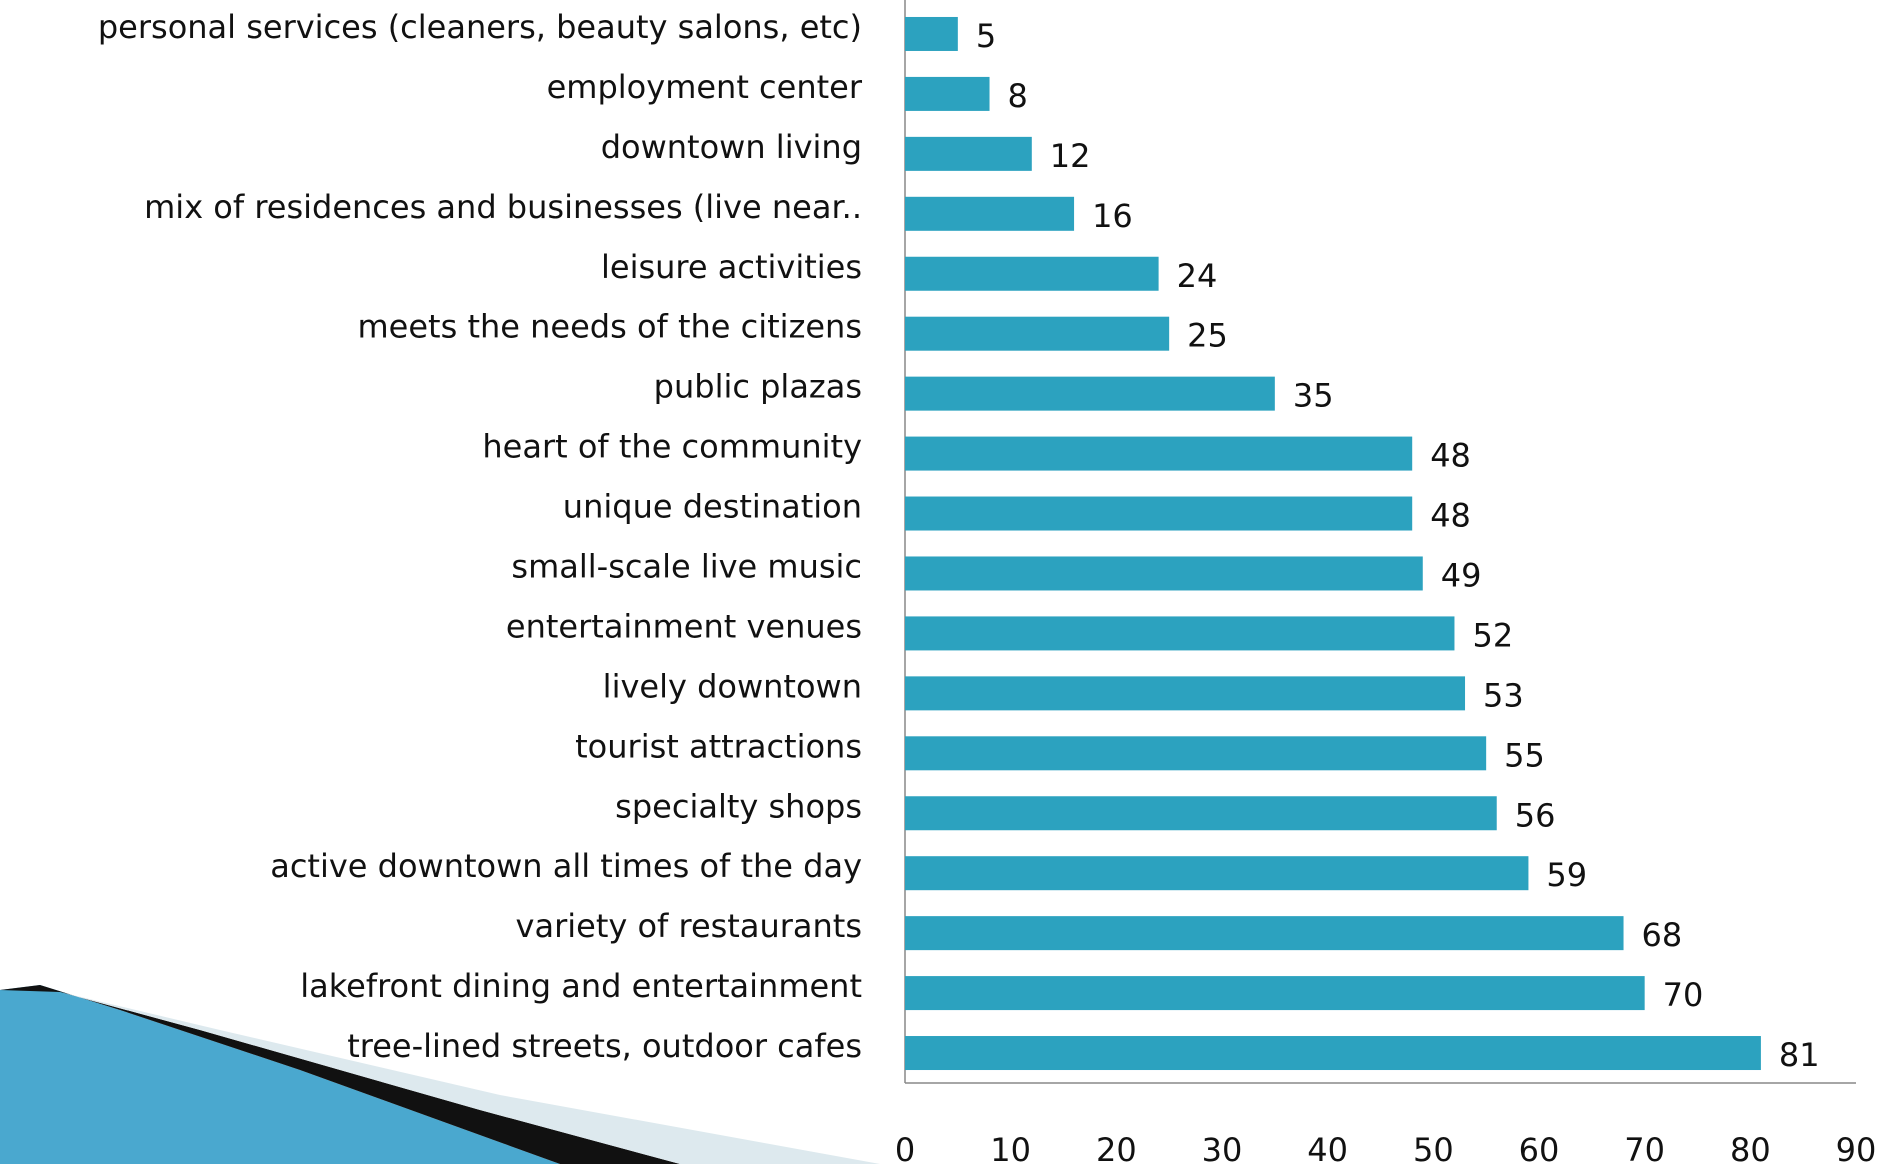 Image resolution: width=1892 pixels, height=1164 pixels. Describe the element at coordinates (1799, 1055) in the screenshot. I see `value-label: 81` at that location.